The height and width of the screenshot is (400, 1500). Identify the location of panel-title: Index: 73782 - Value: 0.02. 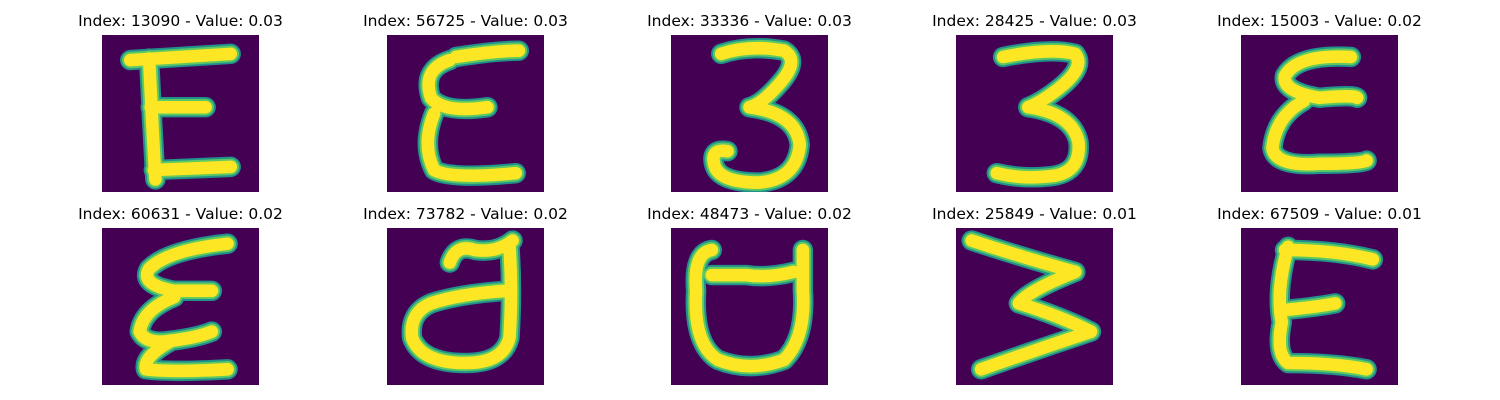
(465, 214).